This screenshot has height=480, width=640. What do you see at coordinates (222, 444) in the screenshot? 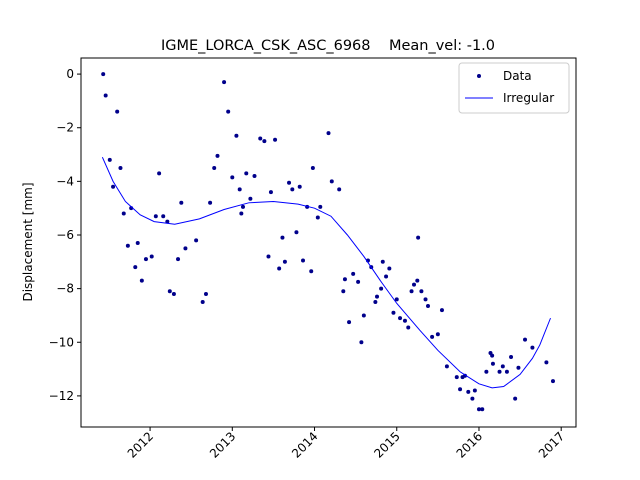
I see `x-tick-label: 2013` at bounding box center [222, 444].